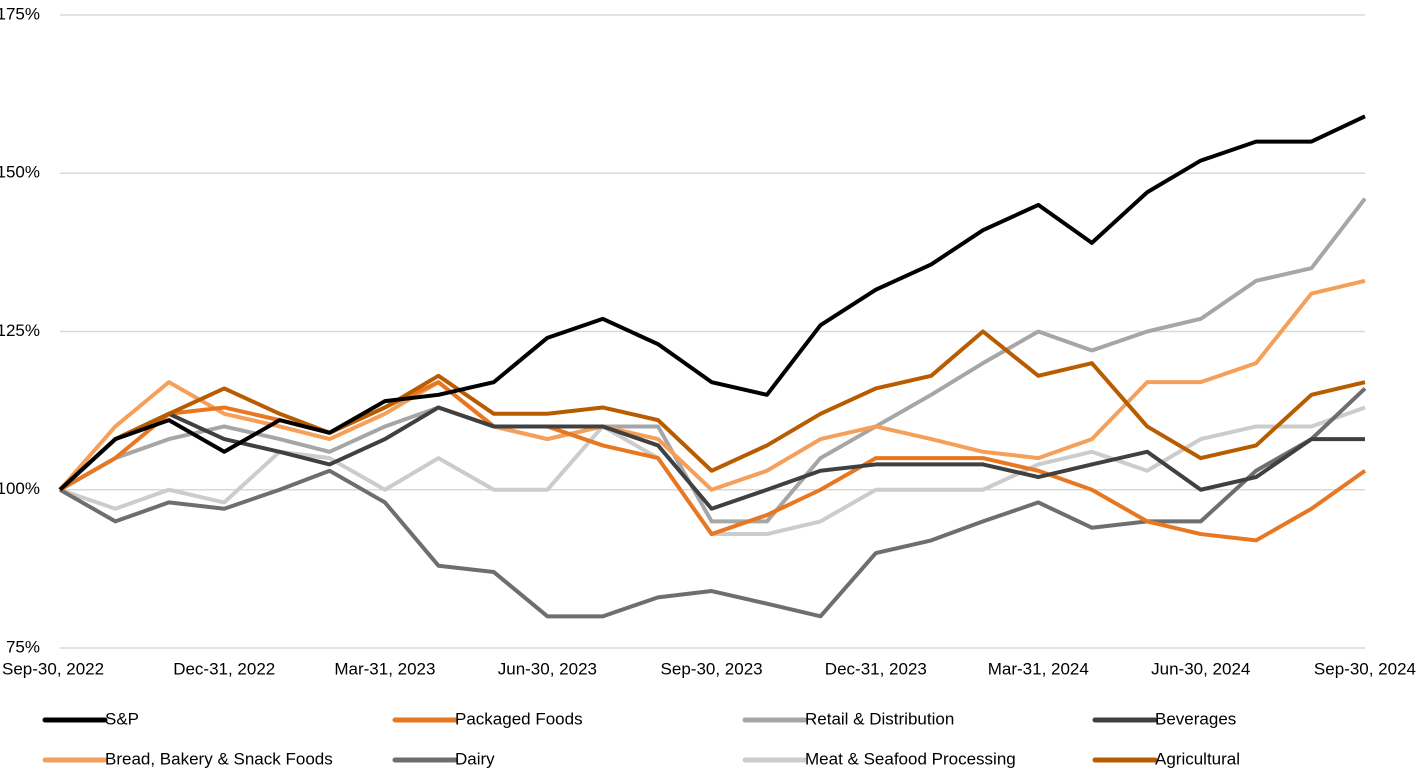 This screenshot has width=1418, height=775. I want to click on y-tick-label: 150%, so click(20, 172).